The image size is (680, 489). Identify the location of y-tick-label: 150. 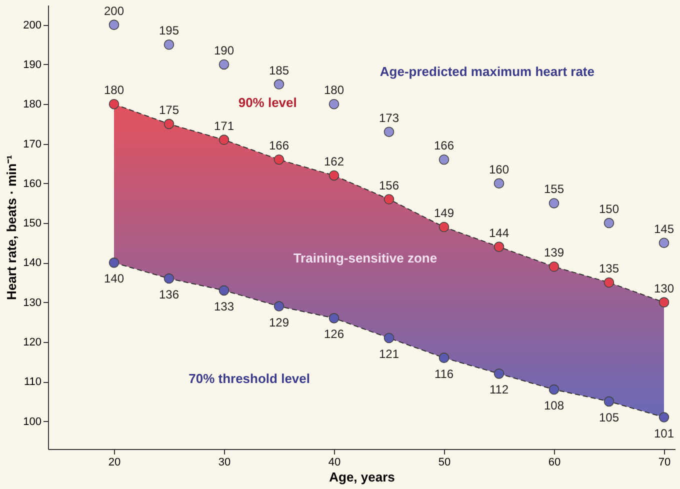
(32, 224).